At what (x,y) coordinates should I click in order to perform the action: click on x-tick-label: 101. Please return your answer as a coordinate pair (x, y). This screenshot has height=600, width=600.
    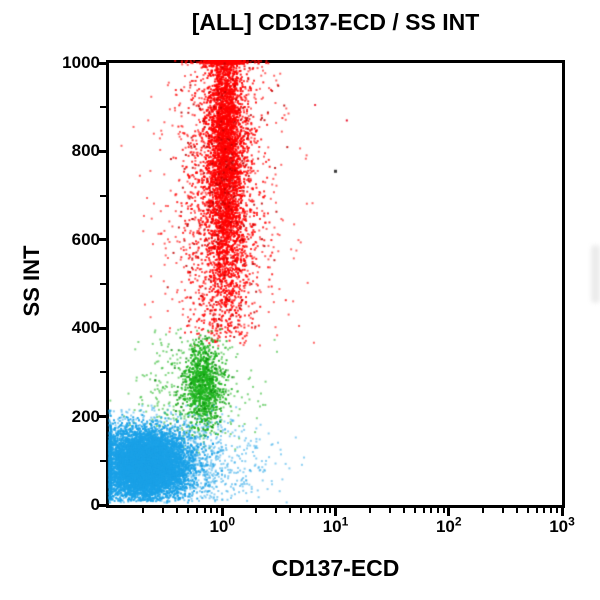
    Looking at the image, I should click on (336, 525).